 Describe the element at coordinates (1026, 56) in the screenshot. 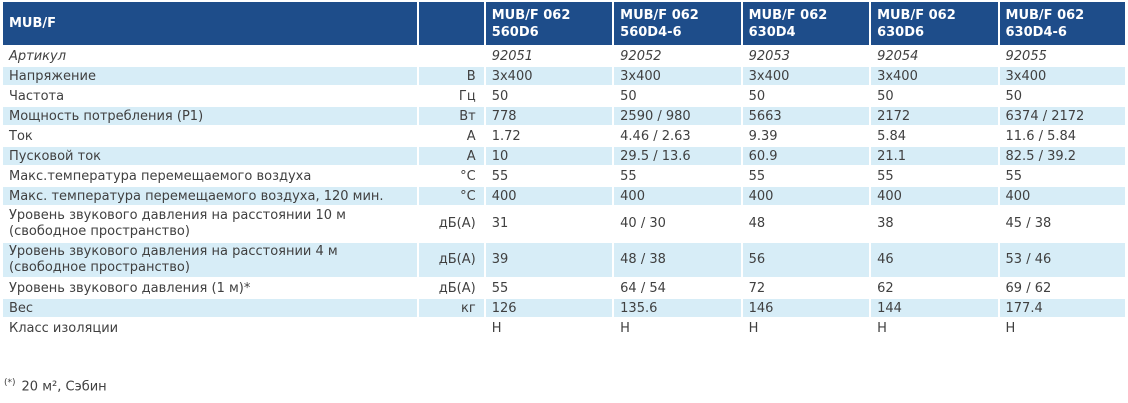

I see `row-value: 92055` at that location.